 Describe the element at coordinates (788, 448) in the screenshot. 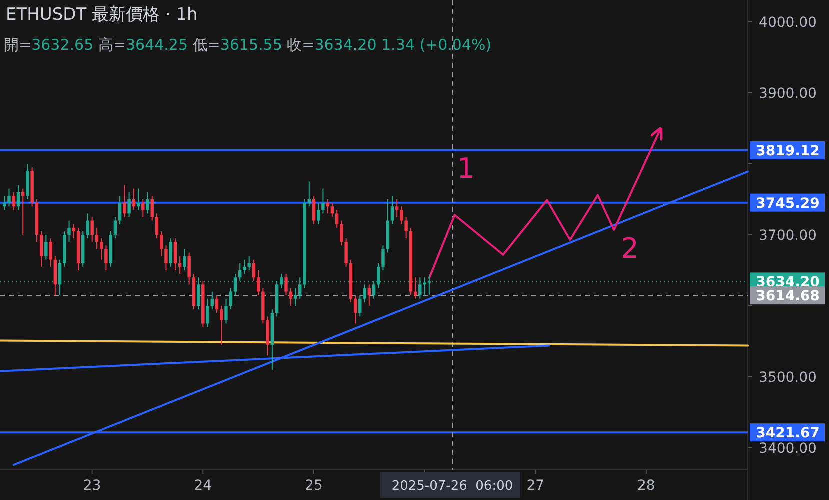

I see `y-tick-label: 3400.00` at that location.